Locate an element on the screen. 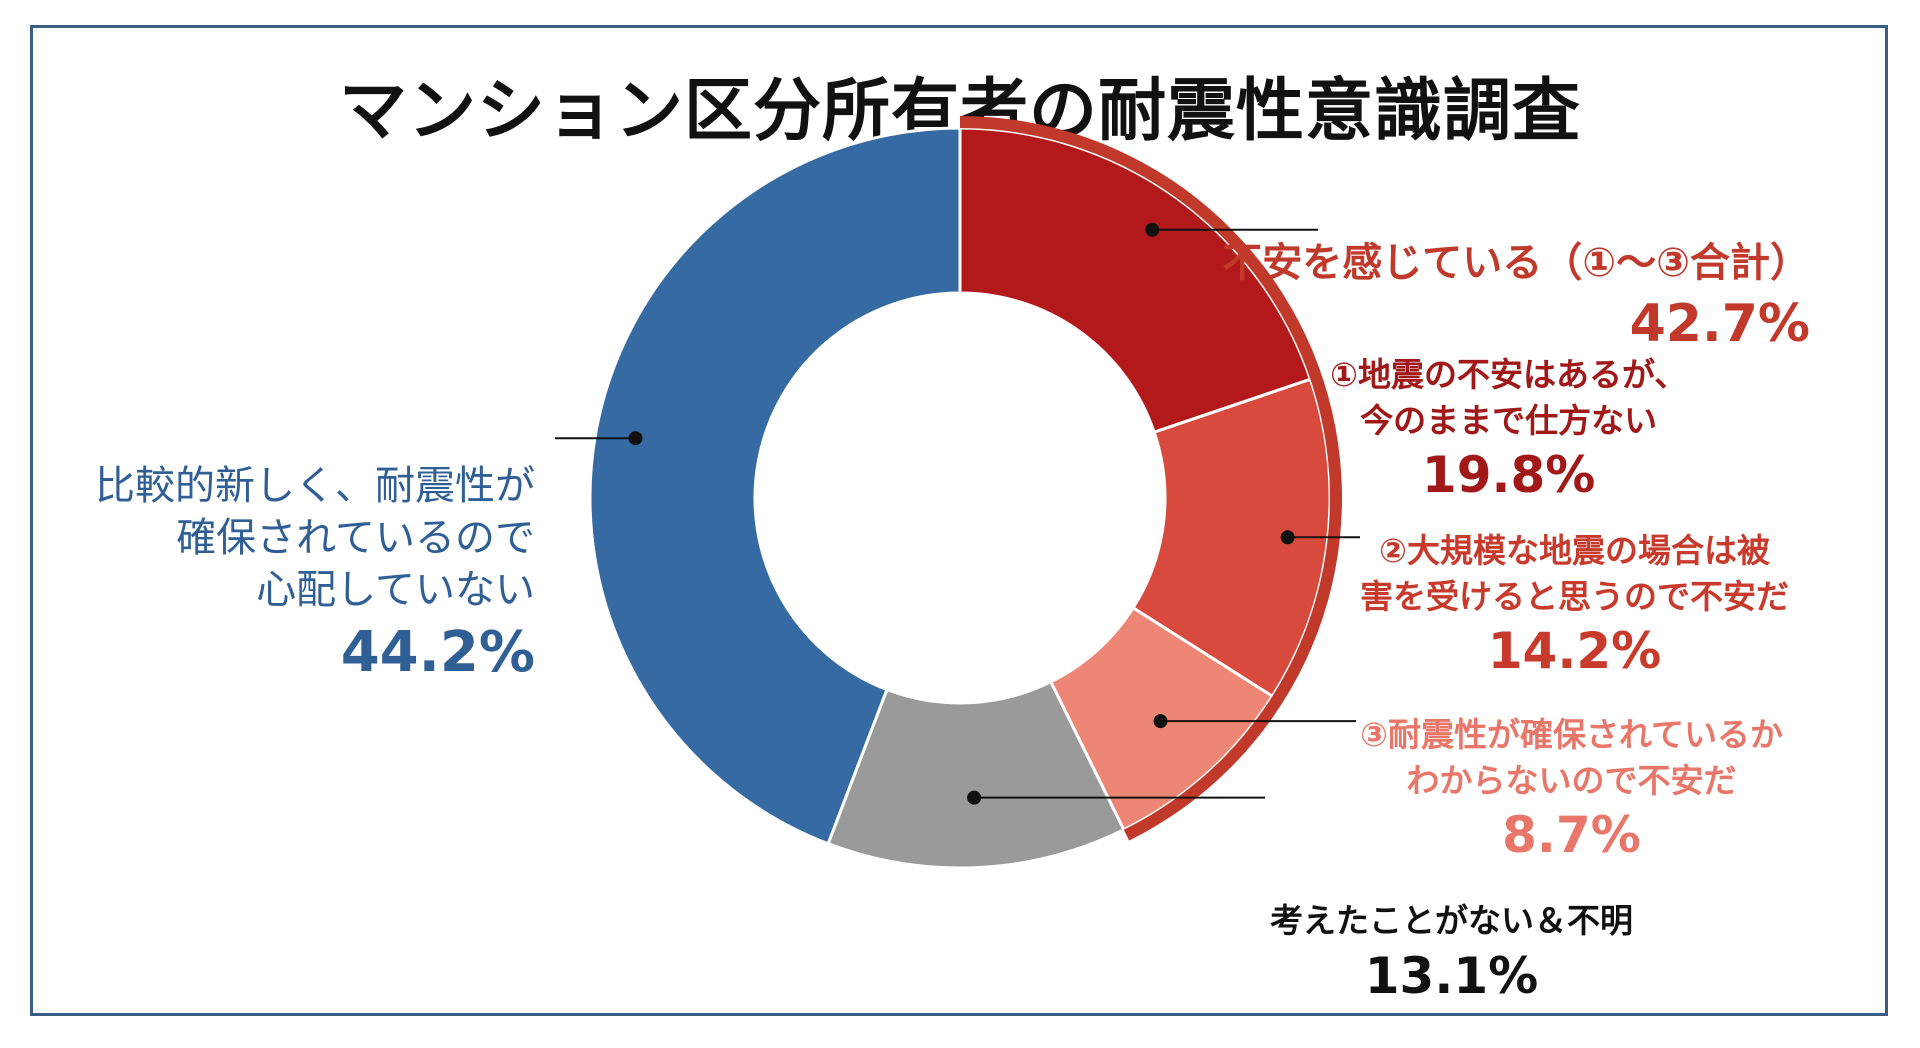  slice-label-4: 考えたことがない＆不明 13.1% is located at coordinates (1451, 953).